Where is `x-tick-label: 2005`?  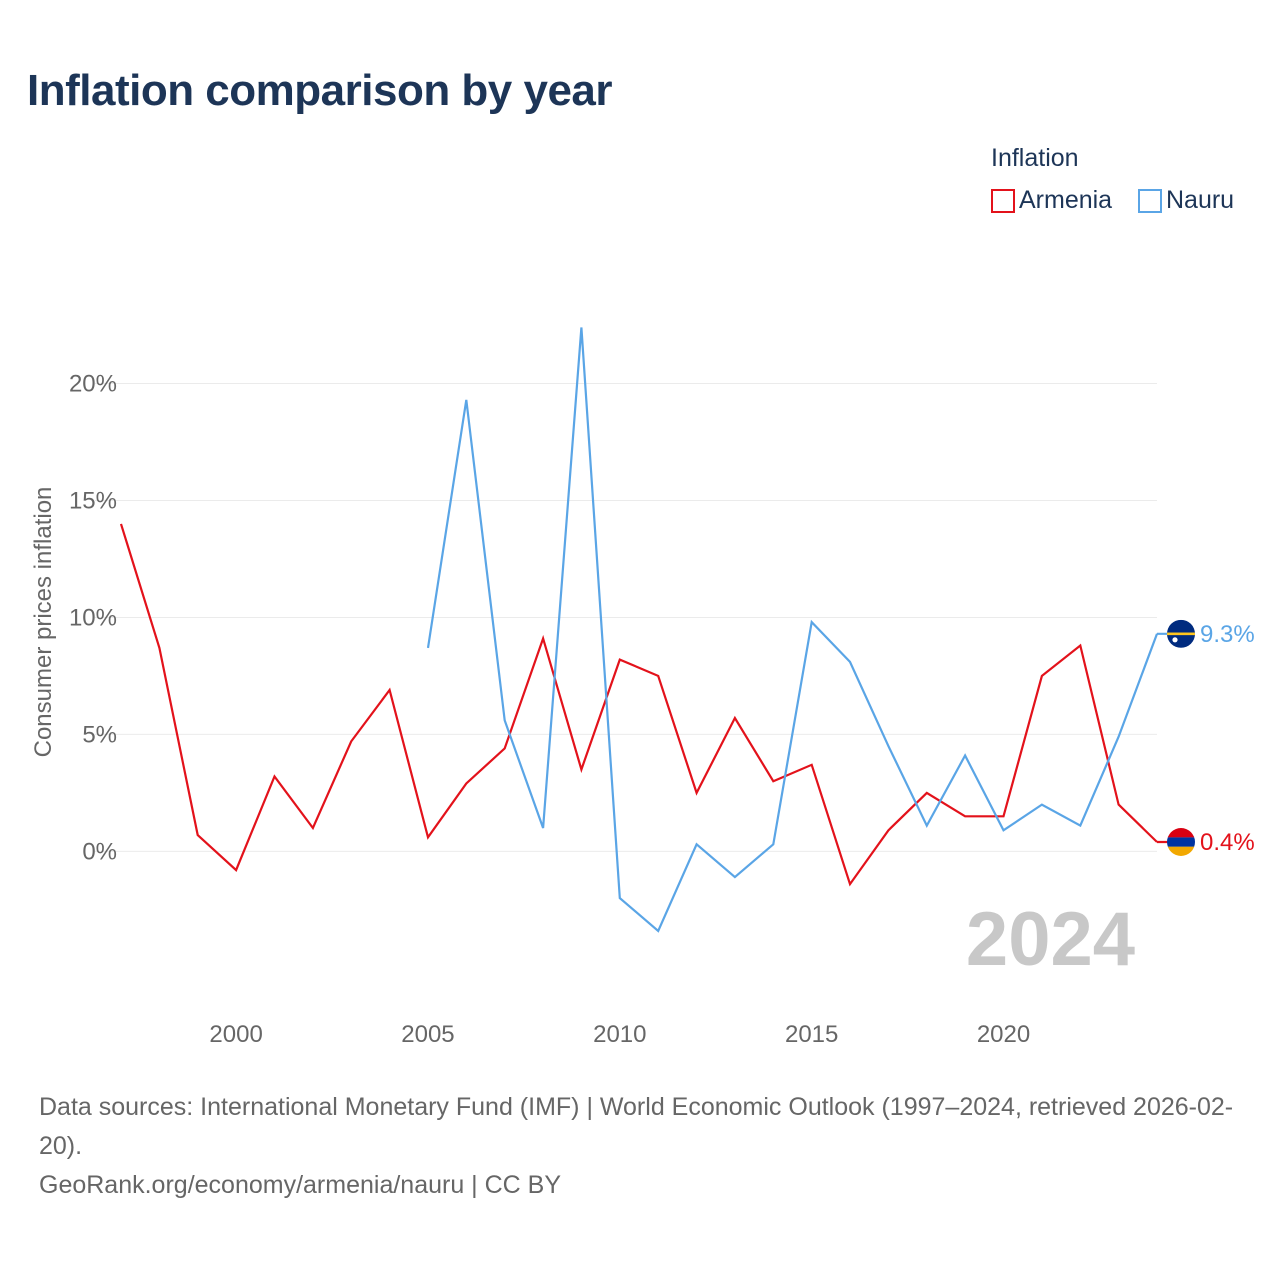 x-tick-label: 2005 is located at coordinates (427, 1034).